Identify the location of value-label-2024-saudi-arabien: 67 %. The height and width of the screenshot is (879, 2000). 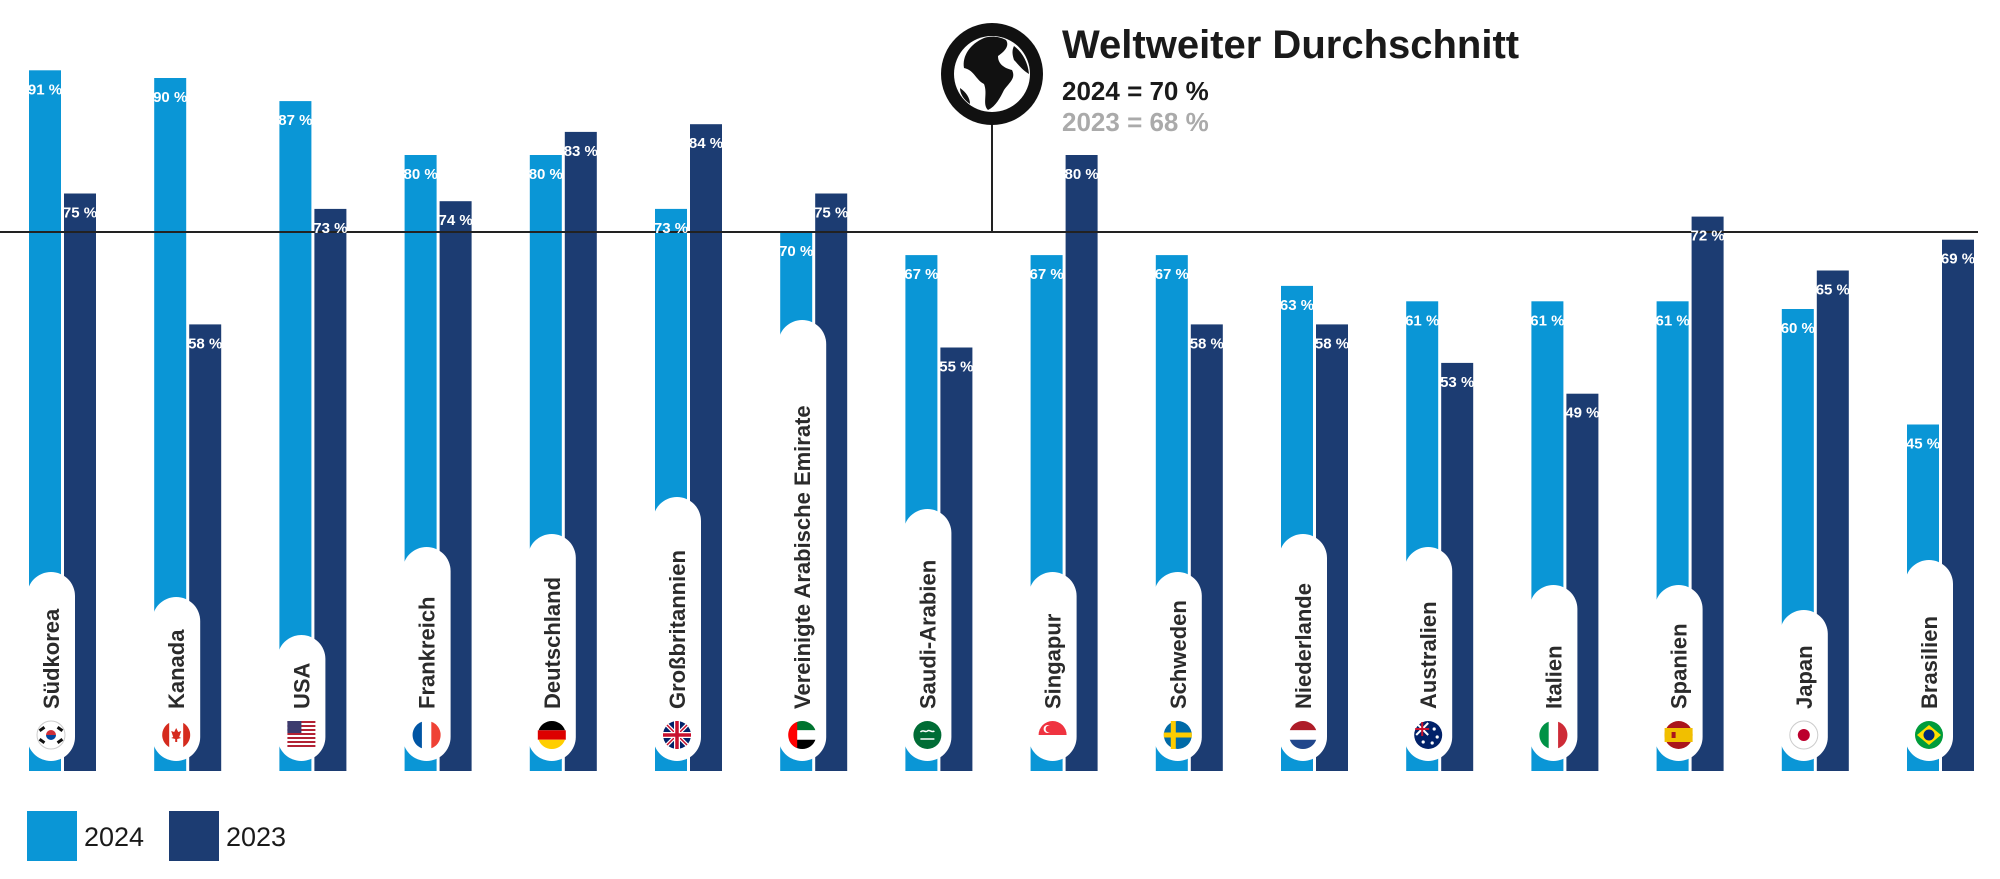
(921, 274).